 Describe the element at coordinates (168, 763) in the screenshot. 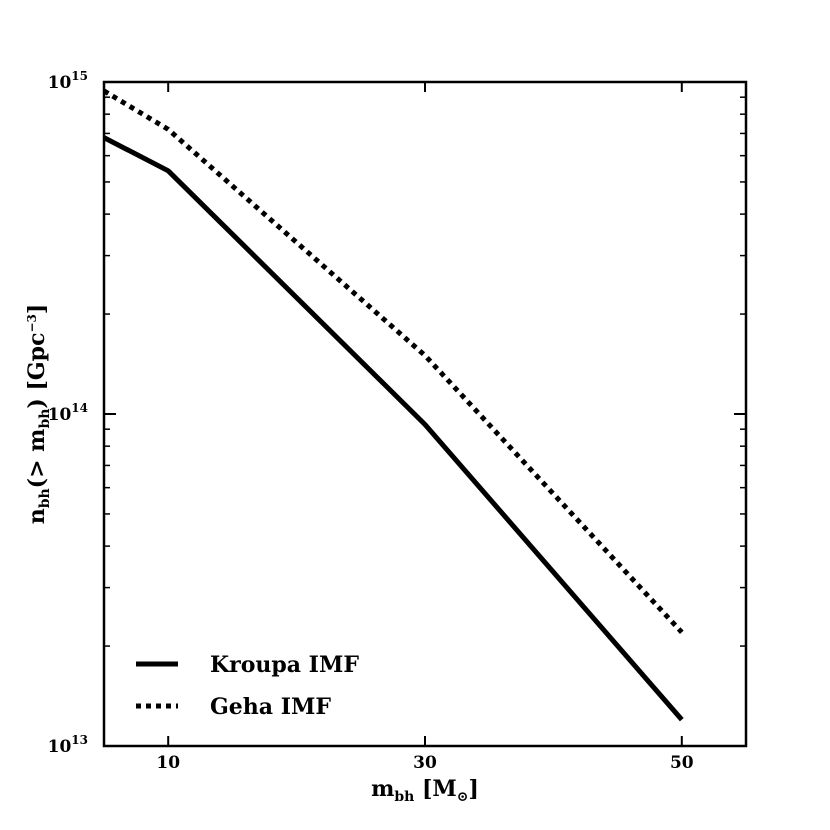

I see `x-tick-label: 10` at that location.